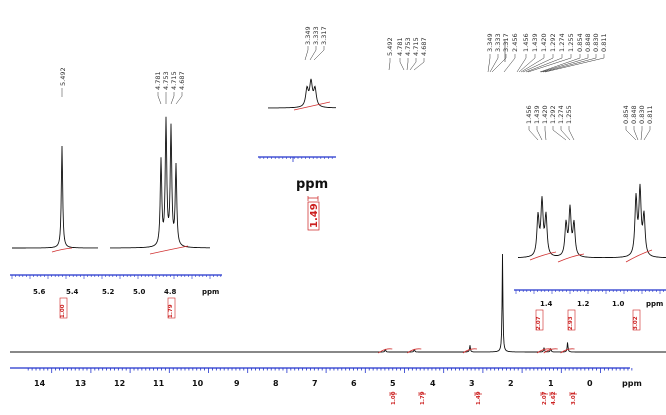  Describe the element at coordinates (40, 383) in the screenshot. I see `x-tick-label: 14` at that location.